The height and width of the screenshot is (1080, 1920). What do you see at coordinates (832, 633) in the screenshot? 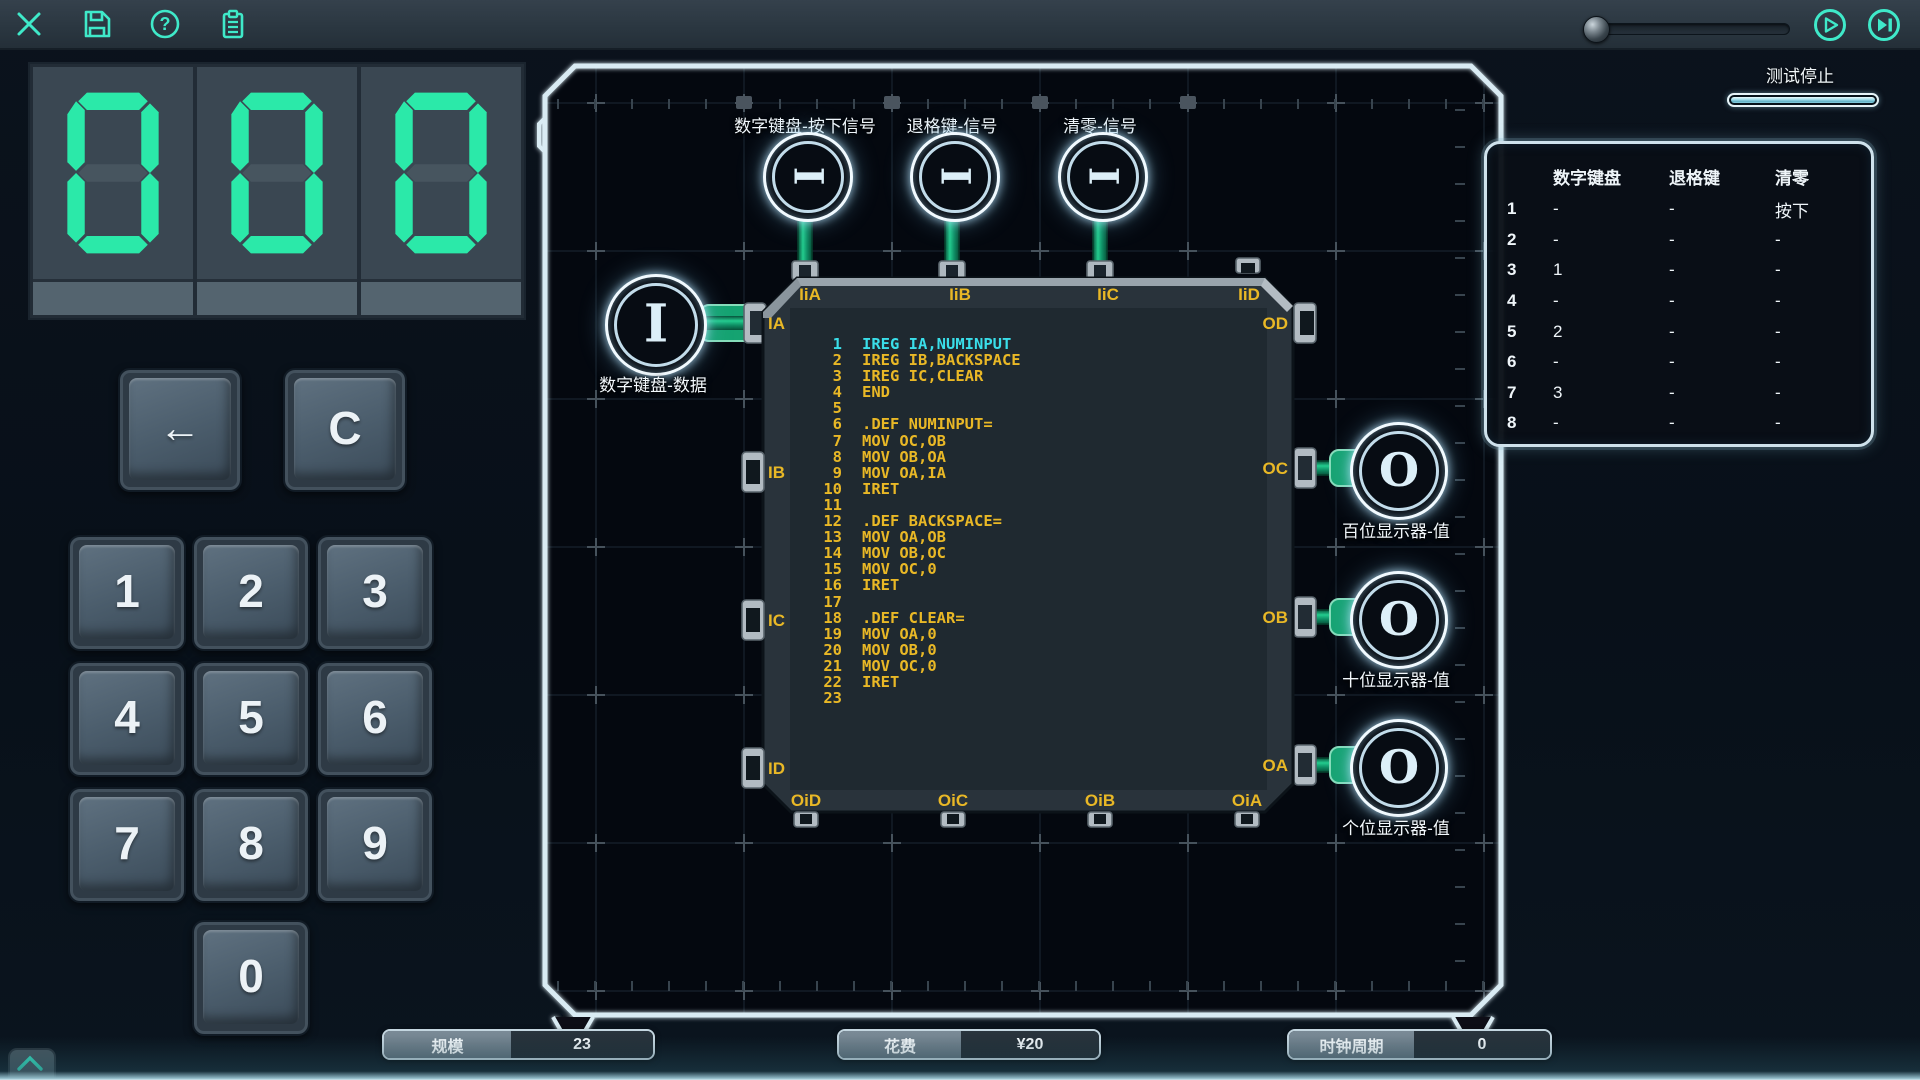
I see `line-number: 19` at bounding box center [832, 633].